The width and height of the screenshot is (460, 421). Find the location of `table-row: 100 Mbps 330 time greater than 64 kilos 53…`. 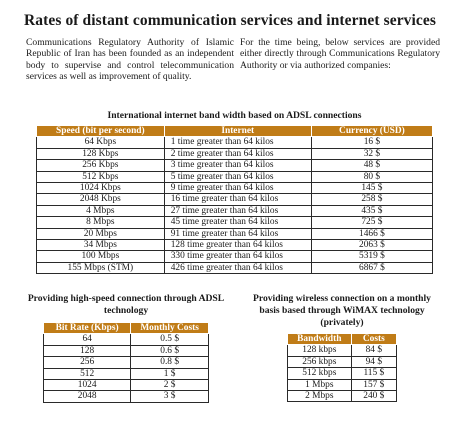

table-row: 100 Mbps 330 time greater than 64 kilos 53… is located at coordinates (235, 256).